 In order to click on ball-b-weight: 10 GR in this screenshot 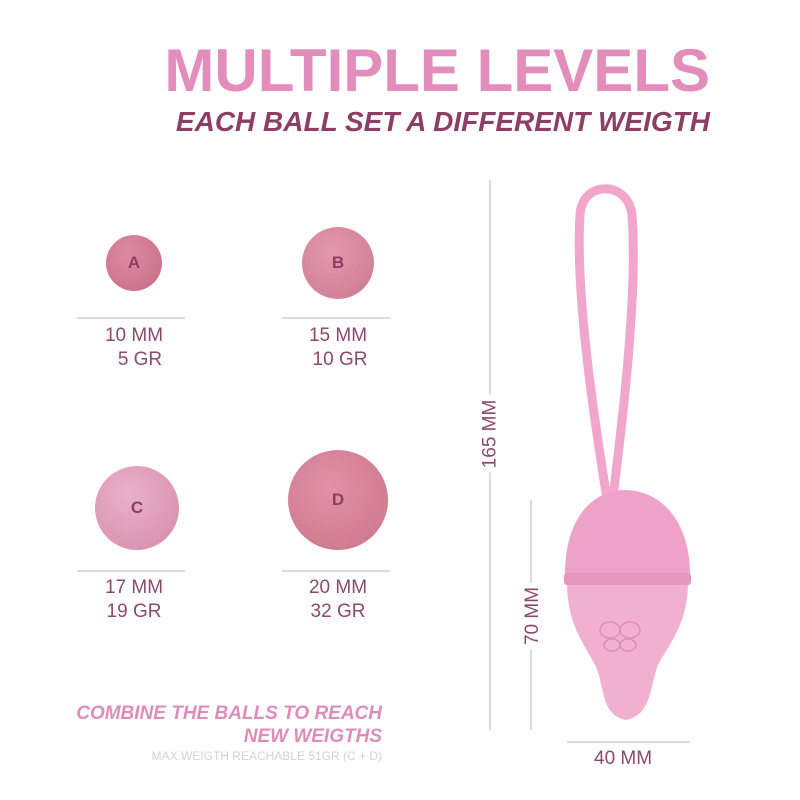, I will do `click(340, 359)`.